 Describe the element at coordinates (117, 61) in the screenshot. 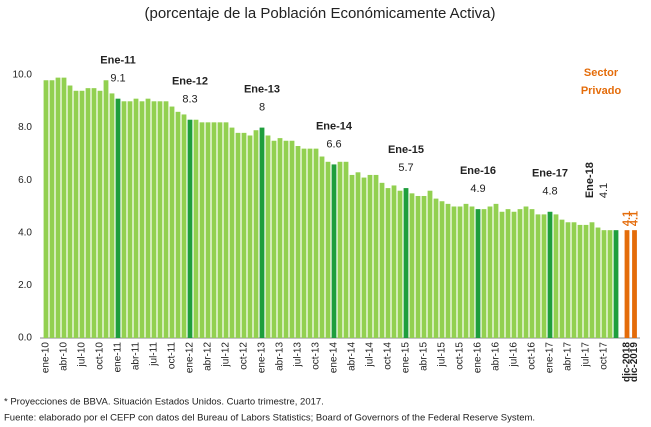

I see `annotation-label: Ene-11` at that location.